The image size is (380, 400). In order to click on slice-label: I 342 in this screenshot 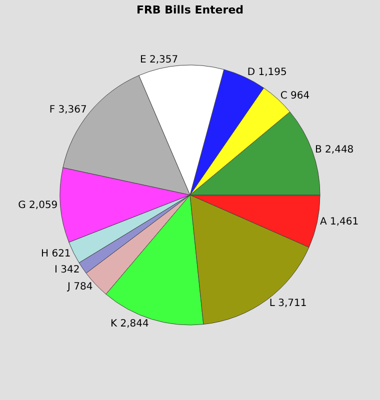, I will do `click(67, 270)`.